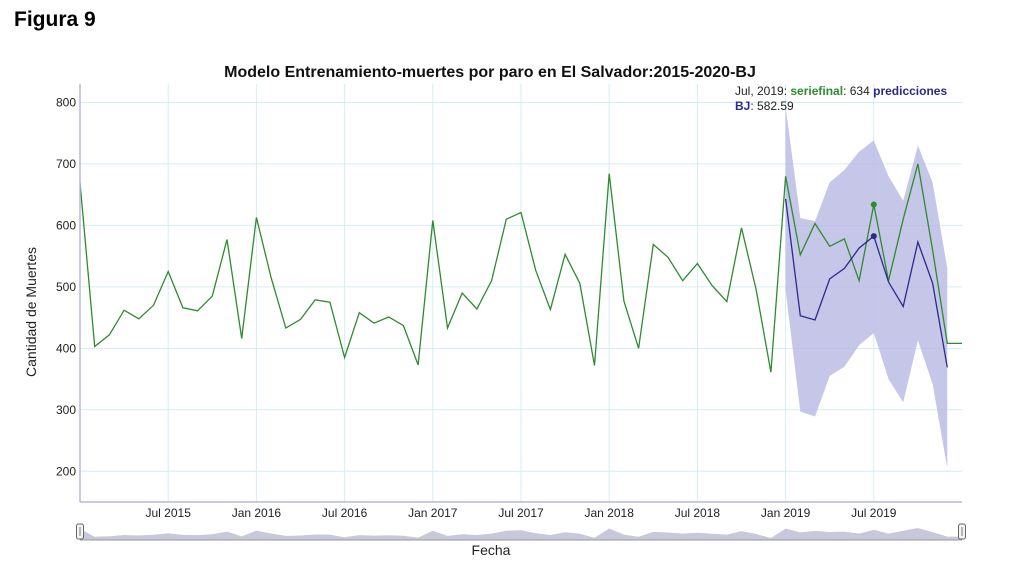  I want to click on svg-text: BJ: 582.59, so click(764, 106).